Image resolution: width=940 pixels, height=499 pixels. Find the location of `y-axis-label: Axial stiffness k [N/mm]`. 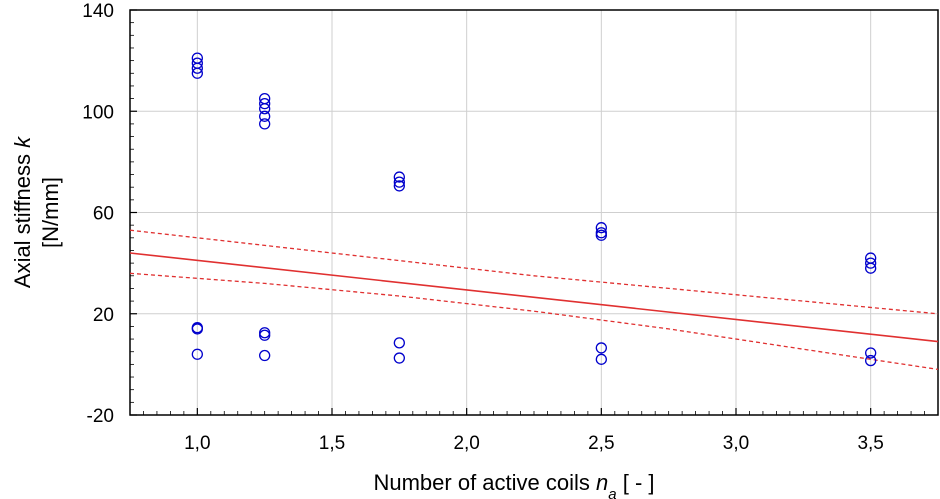

y-axis-label: Axial stiffness k [N/mm] is located at coordinates (36, 212).